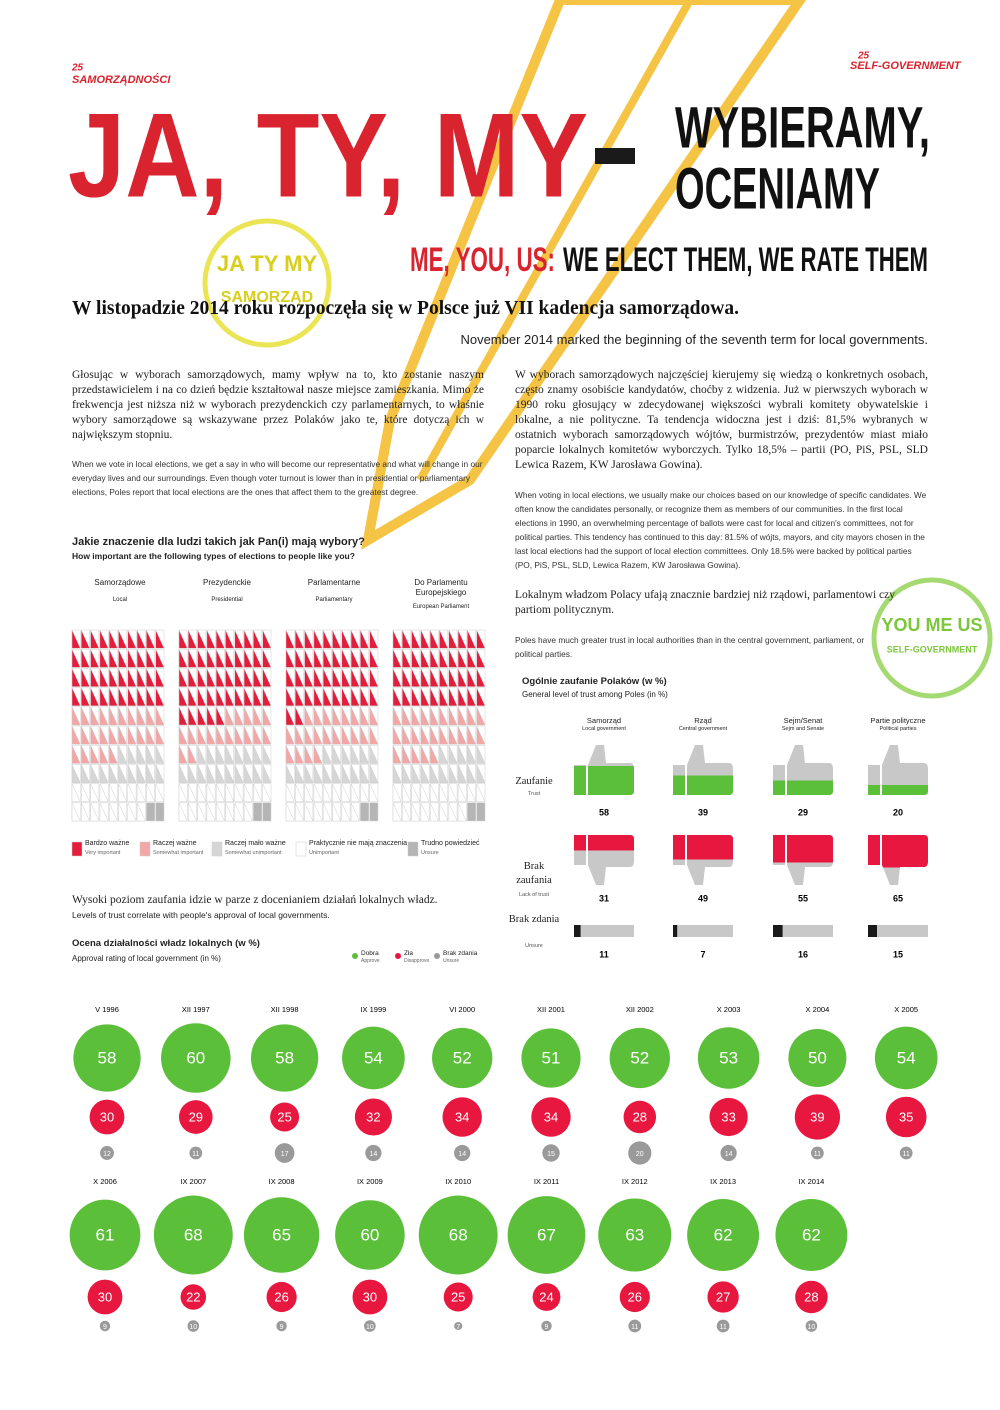 The image size is (1000, 1410). I want to click on legend-label: Trudno powiedzieć, so click(450, 843).